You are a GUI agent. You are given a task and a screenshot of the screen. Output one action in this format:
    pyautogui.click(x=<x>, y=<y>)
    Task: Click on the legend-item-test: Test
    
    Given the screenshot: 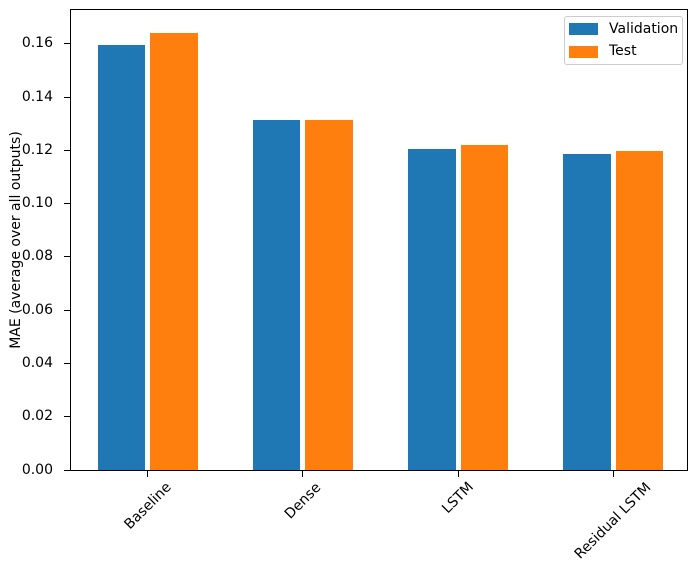 What is the action you would take?
    pyautogui.click(x=625, y=52)
    